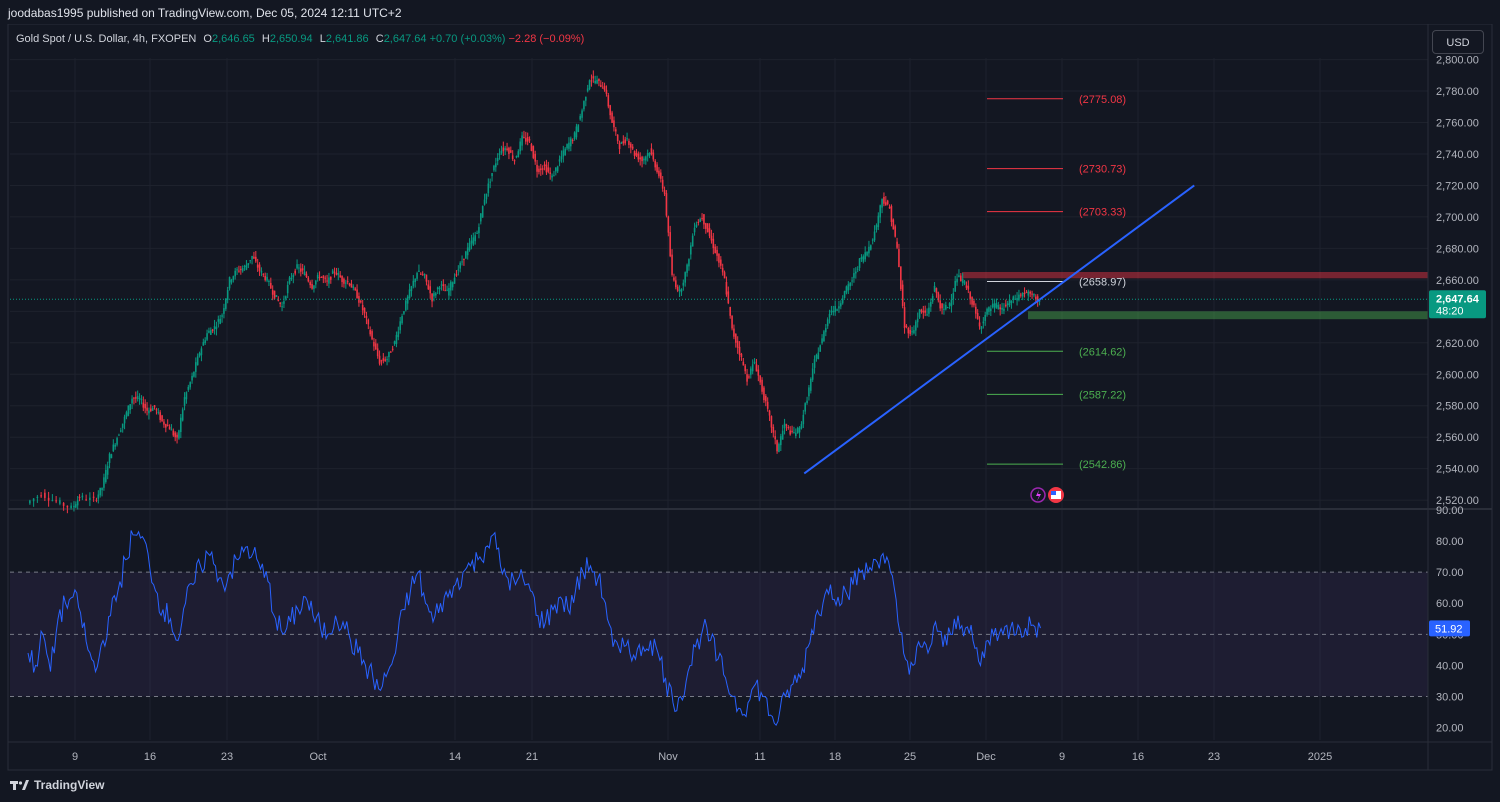 The height and width of the screenshot is (802, 1500). What do you see at coordinates (835, 757) in the screenshot?
I see `time-tick-label: 18` at bounding box center [835, 757].